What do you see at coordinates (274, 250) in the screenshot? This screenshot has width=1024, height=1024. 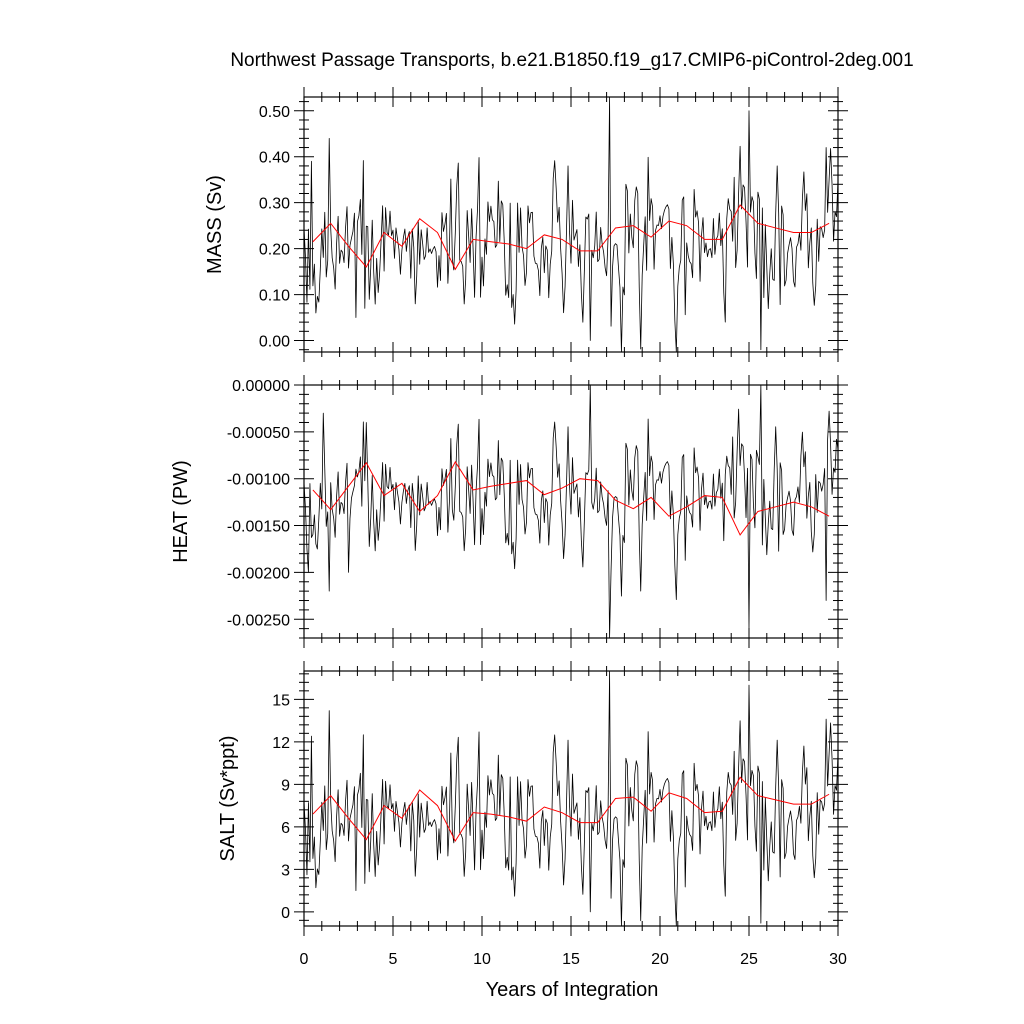 I see `y-tick-label: 0.20` at bounding box center [274, 250].